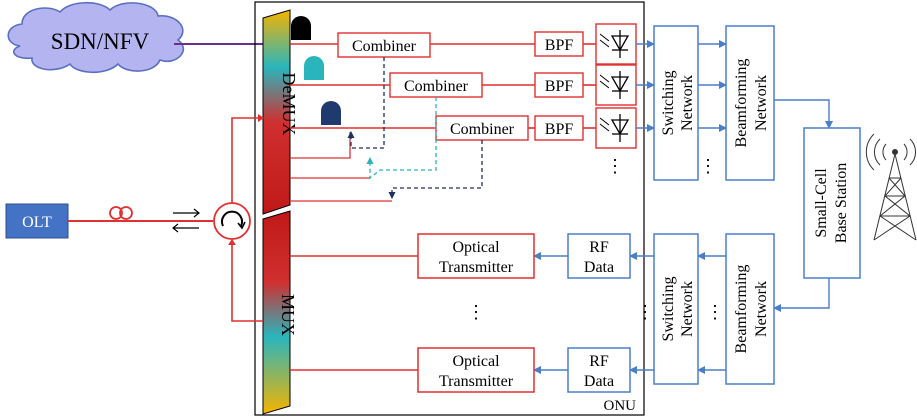 The image size is (917, 420). I want to click on bidirectional-arrows-icon, so click(186, 220).